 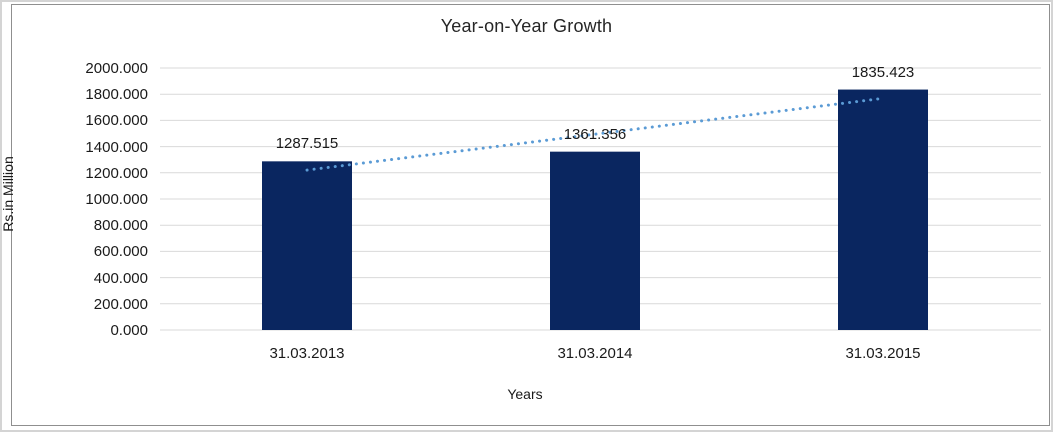 I want to click on trendline-dotted, so click(x=595, y=134).